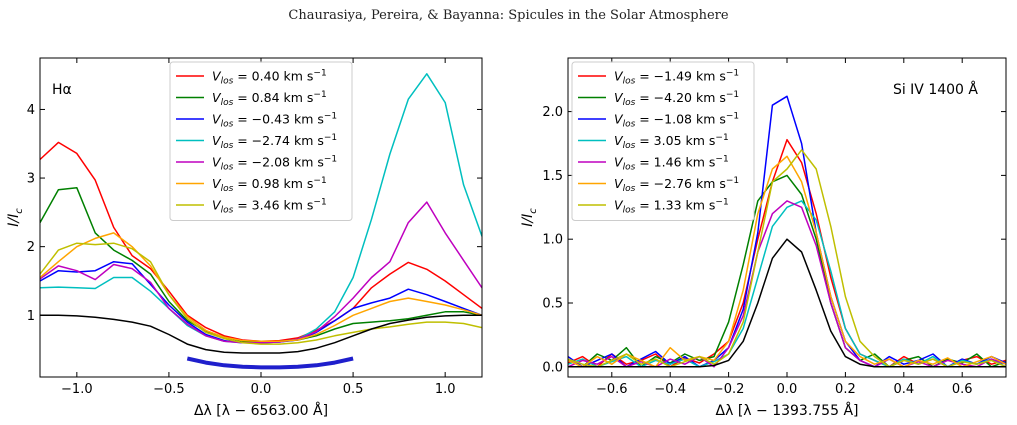 This screenshot has height=425, width=1017. Describe the element at coordinates (676, 78) in the screenshot. I see `legend-label: Vlos = −1.49 km s−1` at that location.